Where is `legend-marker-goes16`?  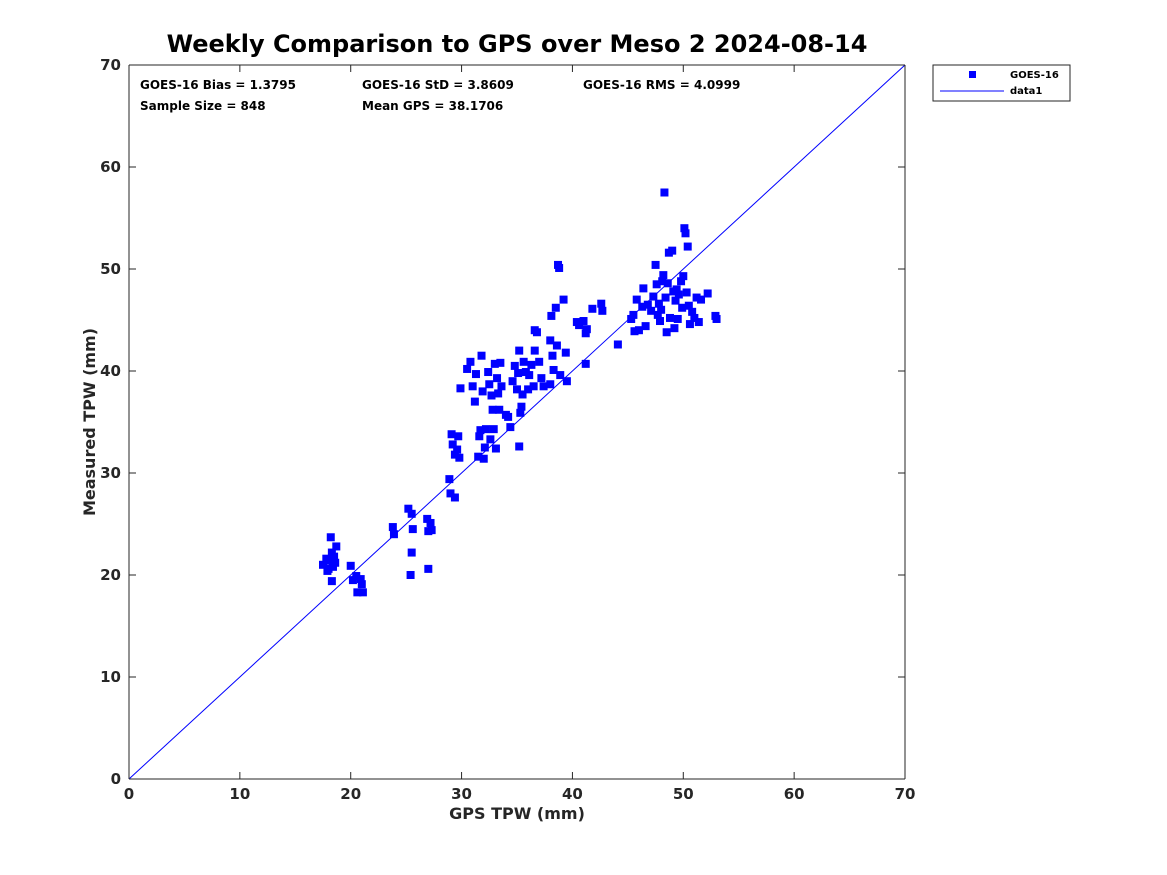 legend-marker-goes16 is located at coordinates (972, 74).